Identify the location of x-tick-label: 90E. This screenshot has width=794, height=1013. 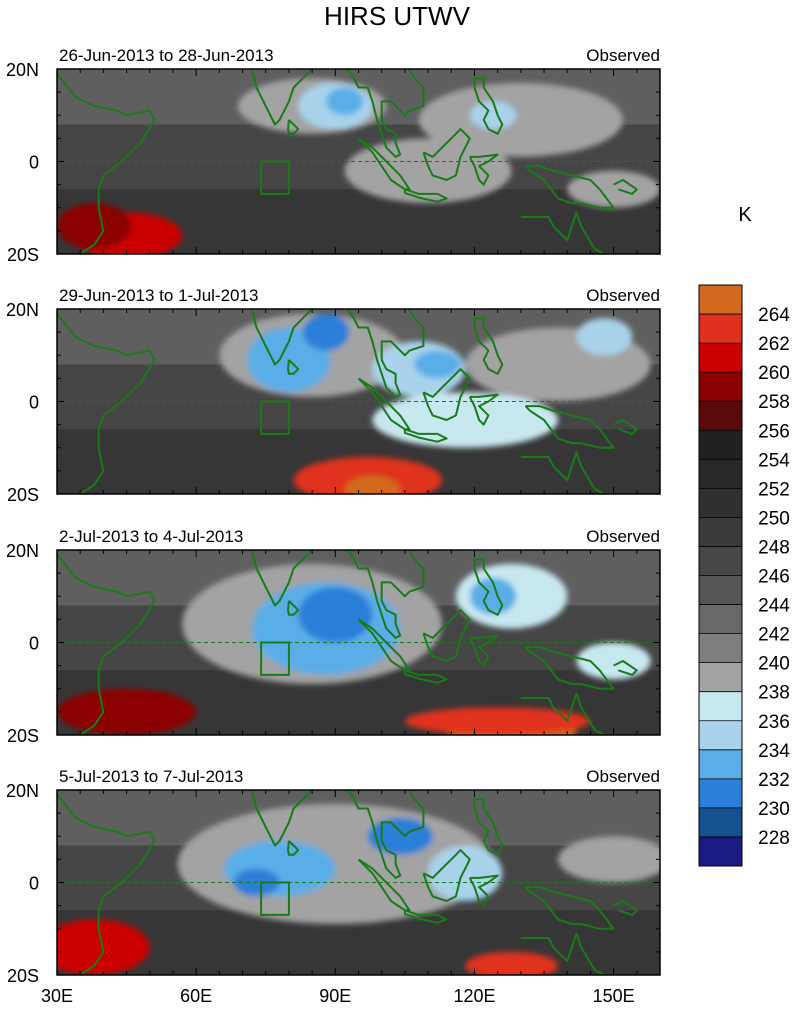
(335, 996).